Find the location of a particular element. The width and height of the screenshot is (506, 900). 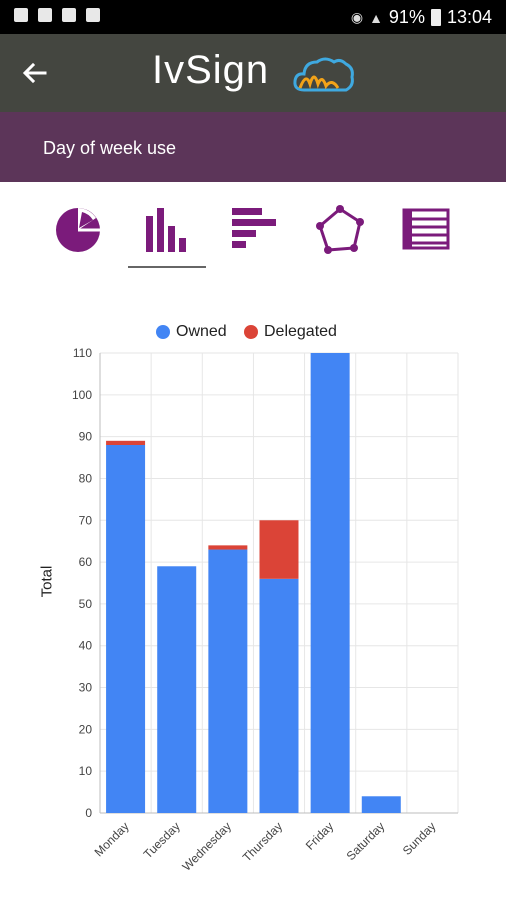

x-tick-label: Friday is located at coordinates (319, 835).